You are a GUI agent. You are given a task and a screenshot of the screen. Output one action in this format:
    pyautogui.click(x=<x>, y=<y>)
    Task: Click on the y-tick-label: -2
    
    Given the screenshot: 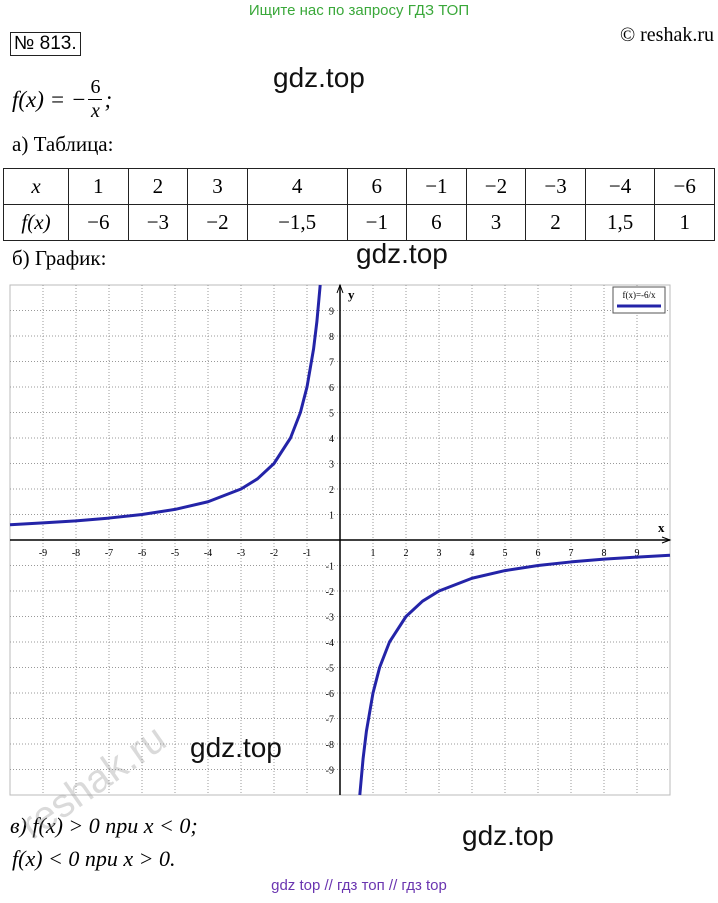 What is the action you would take?
    pyautogui.click(x=330, y=592)
    